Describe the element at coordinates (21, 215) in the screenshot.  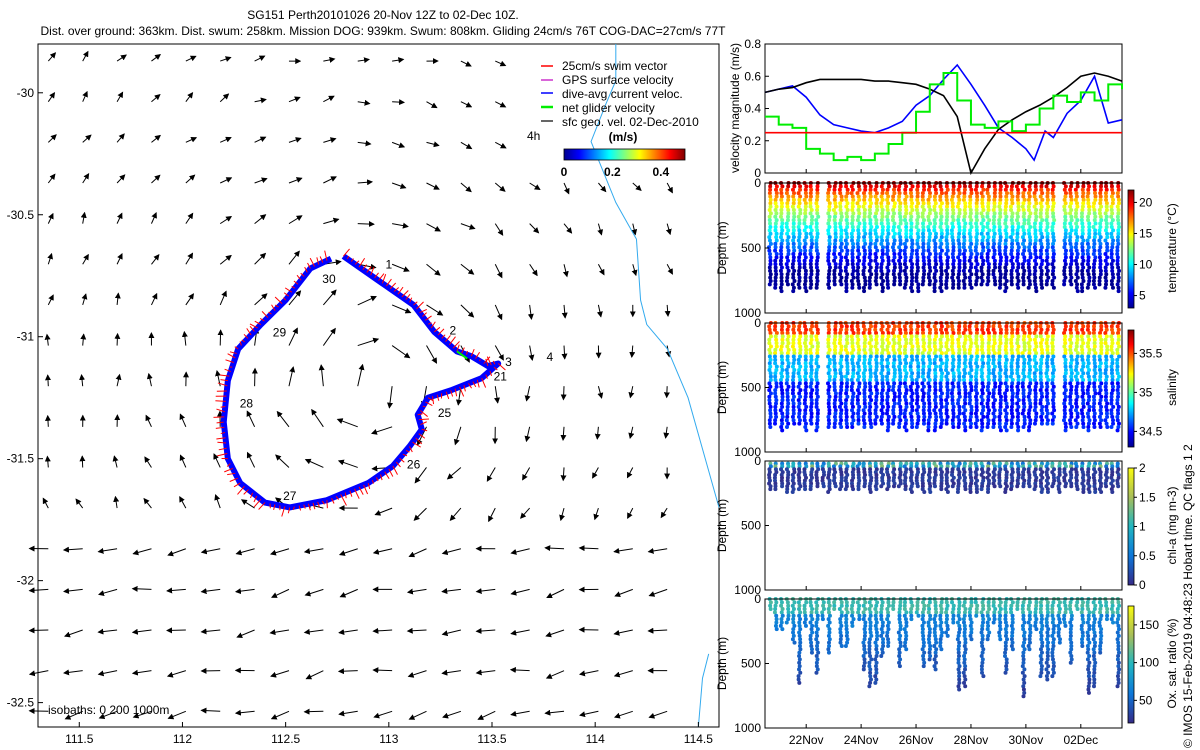
I see `map-y-tick-label: -30.5` at that location.